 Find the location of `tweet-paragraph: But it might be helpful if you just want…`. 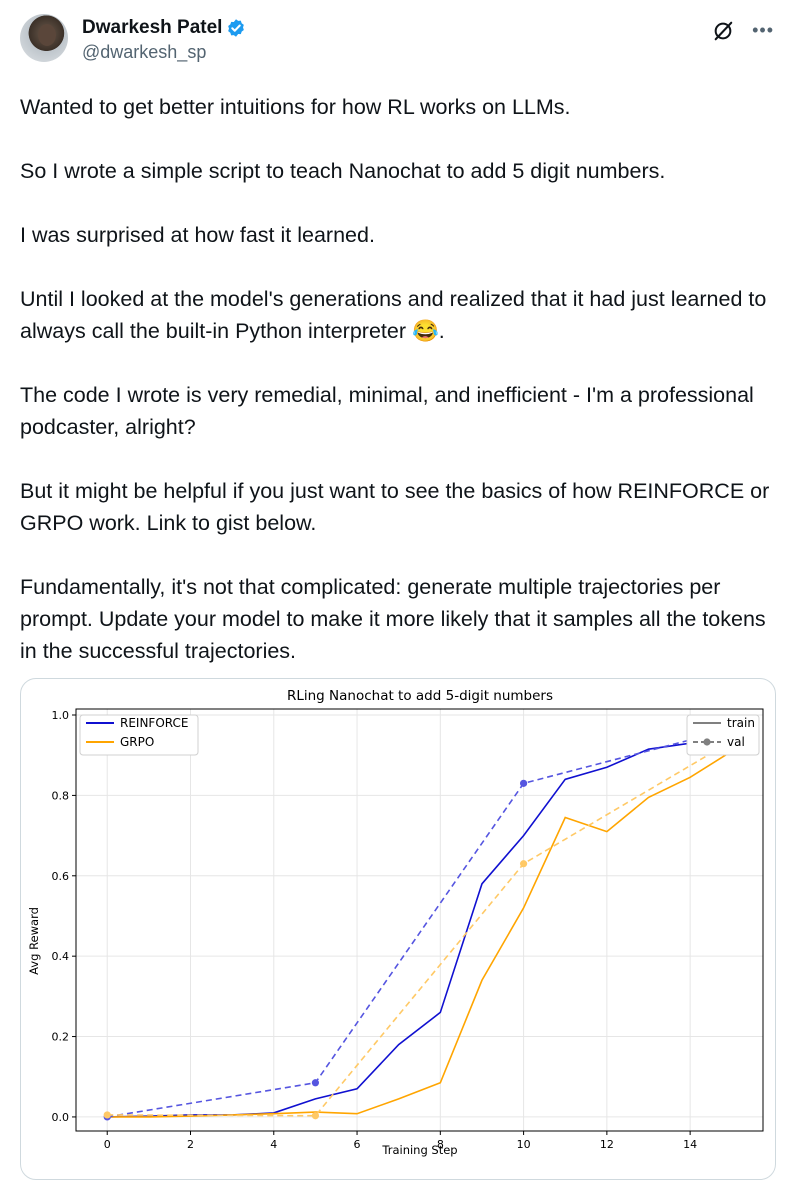

tweet-paragraph: But it might be helpful if you just want… is located at coordinates (395, 507).